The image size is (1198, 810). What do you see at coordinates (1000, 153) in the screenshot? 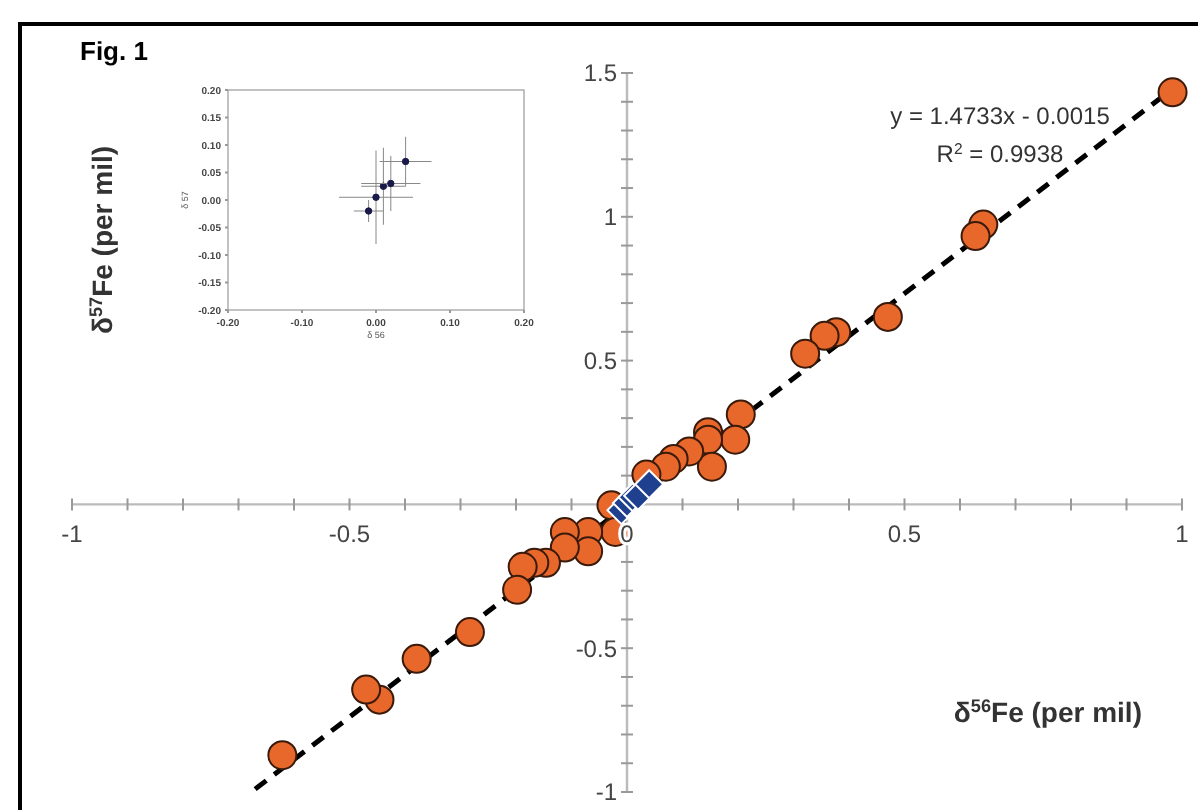
I see `annotation: R$^{2}$ = 0.9938` at bounding box center [1000, 153].